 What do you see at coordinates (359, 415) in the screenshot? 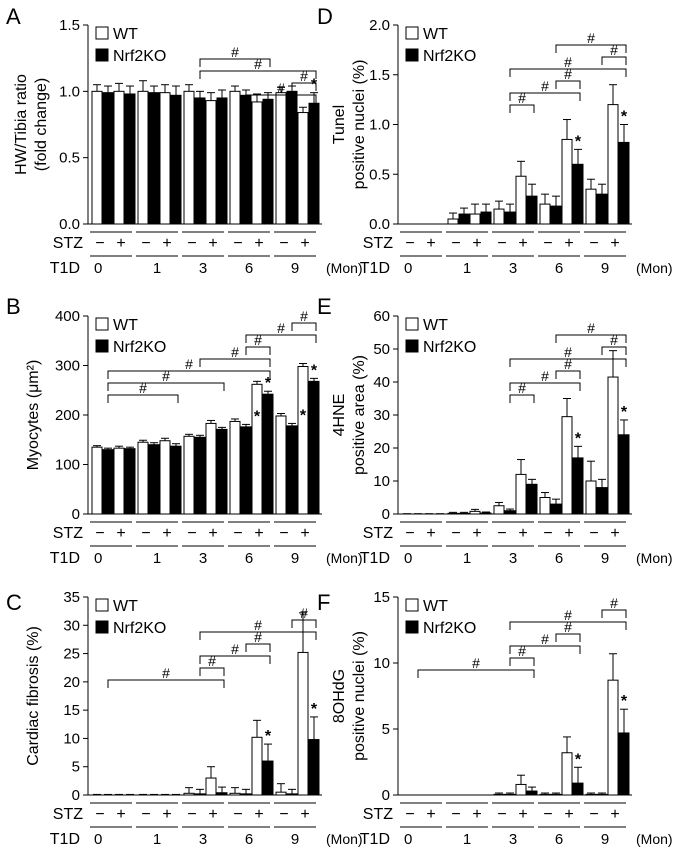
I see `y-axis-label: positive area (%)` at bounding box center [359, 415].